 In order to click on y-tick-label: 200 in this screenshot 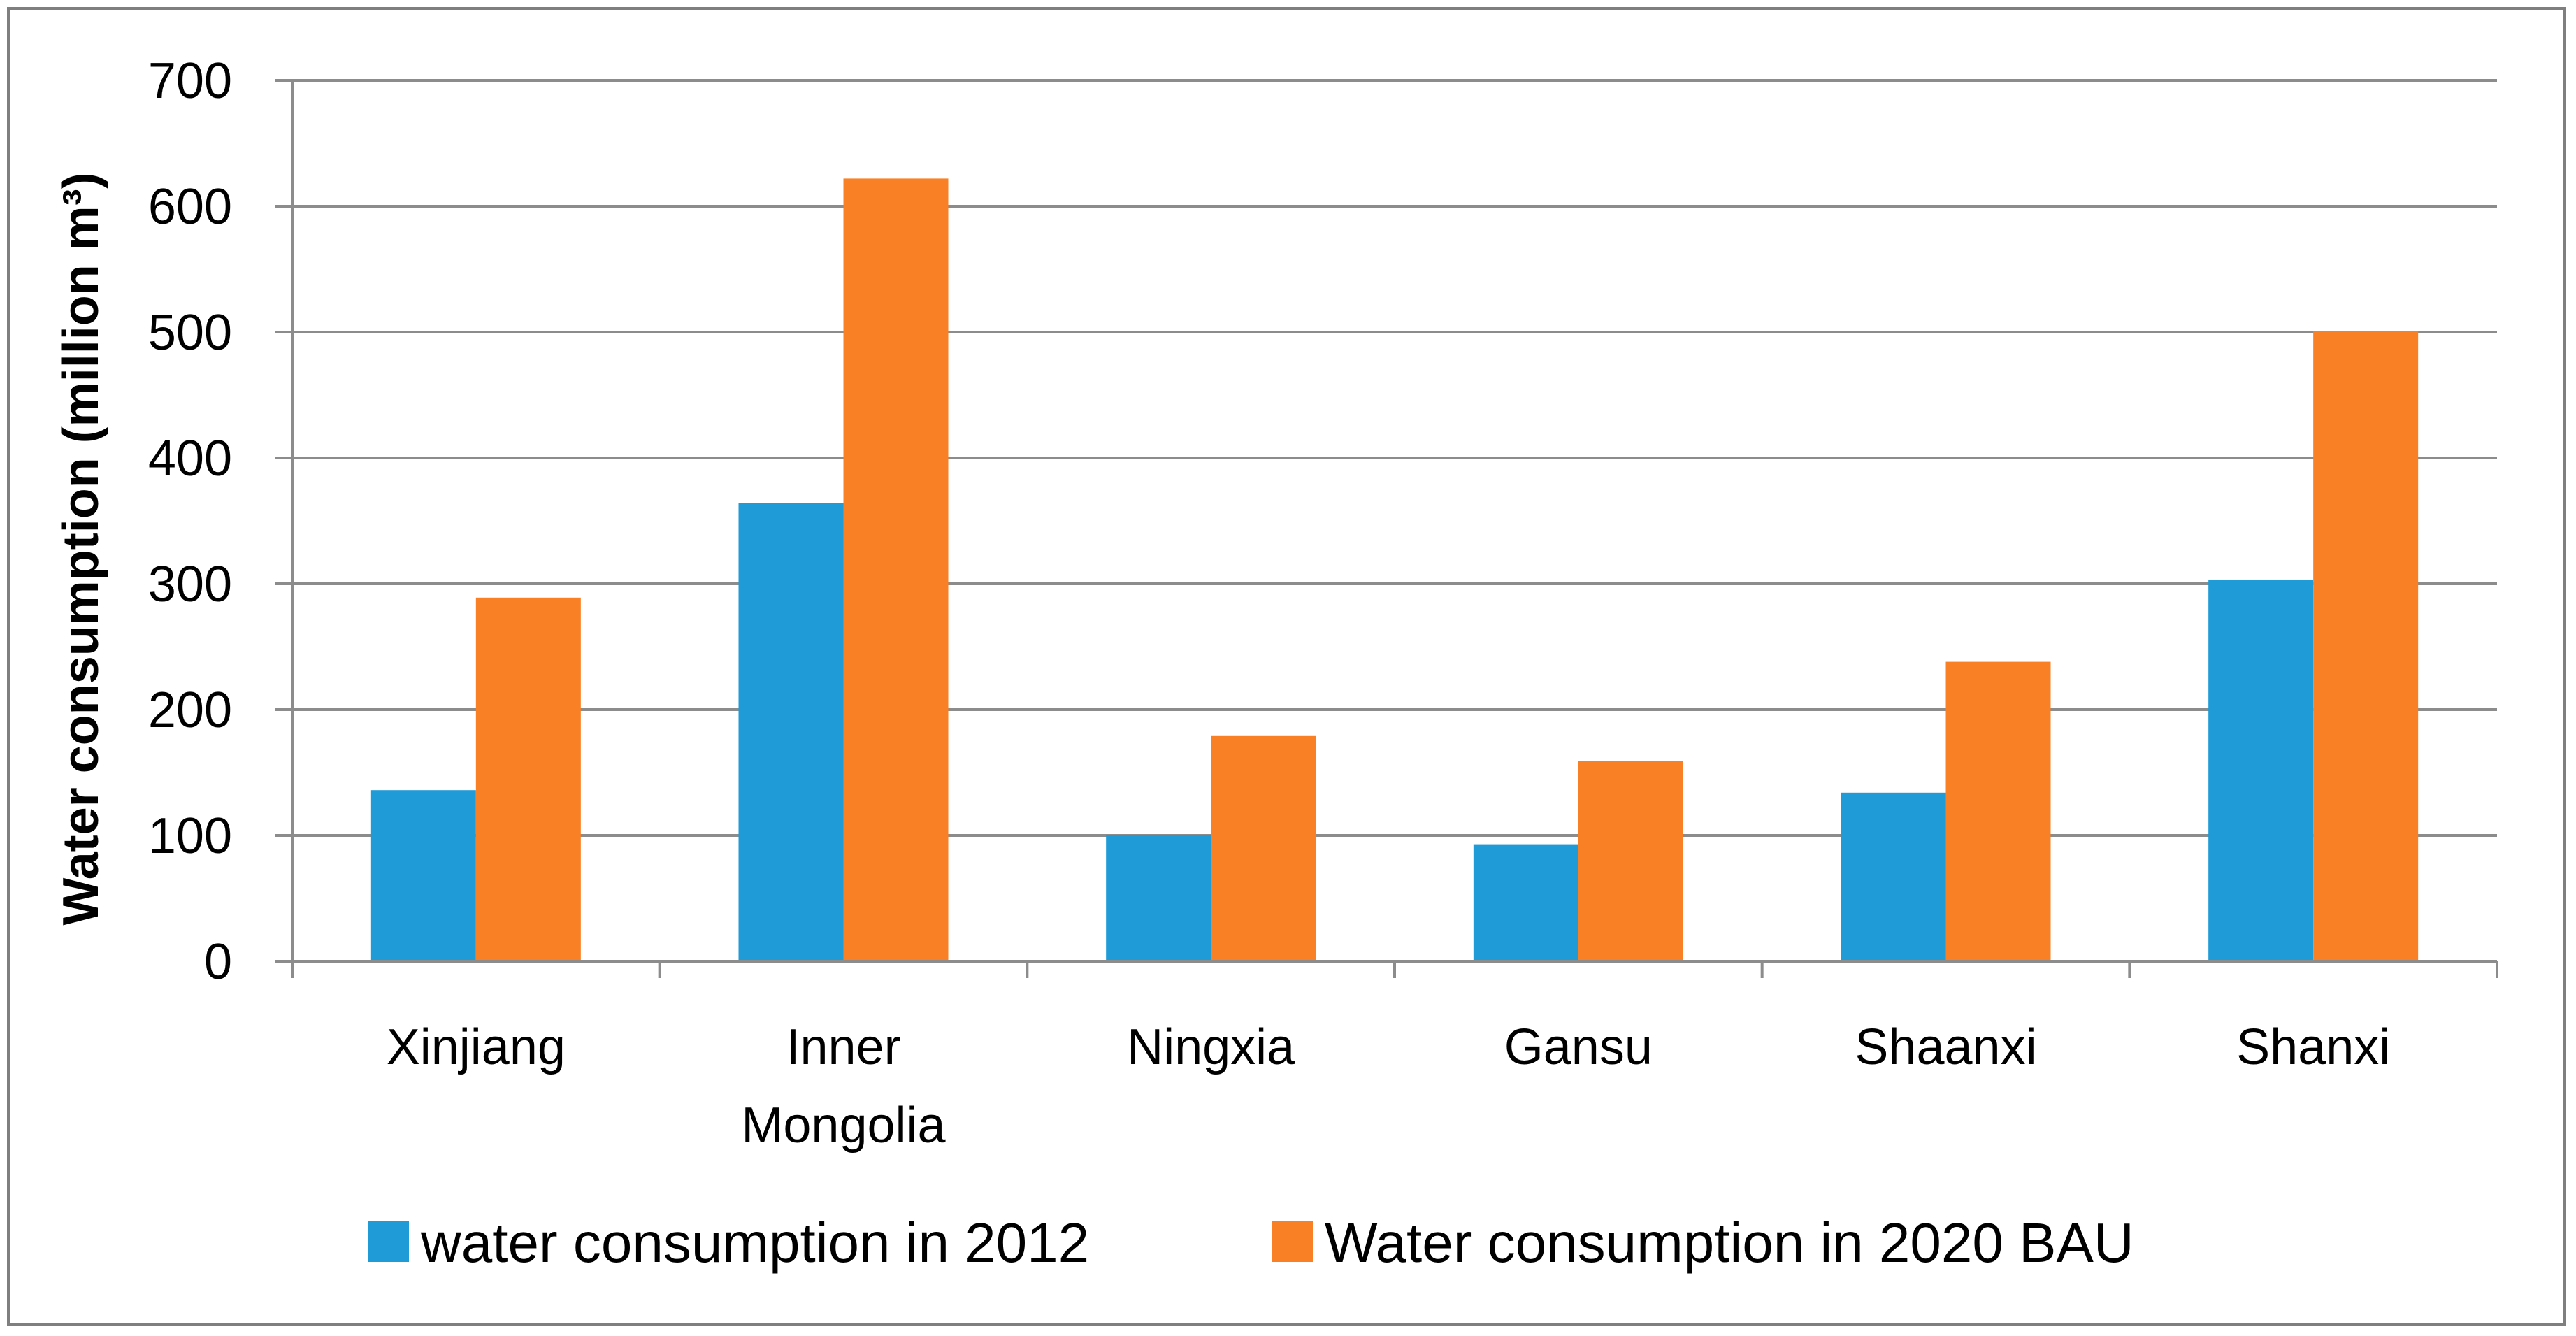, I will do `click(190, 710)`.